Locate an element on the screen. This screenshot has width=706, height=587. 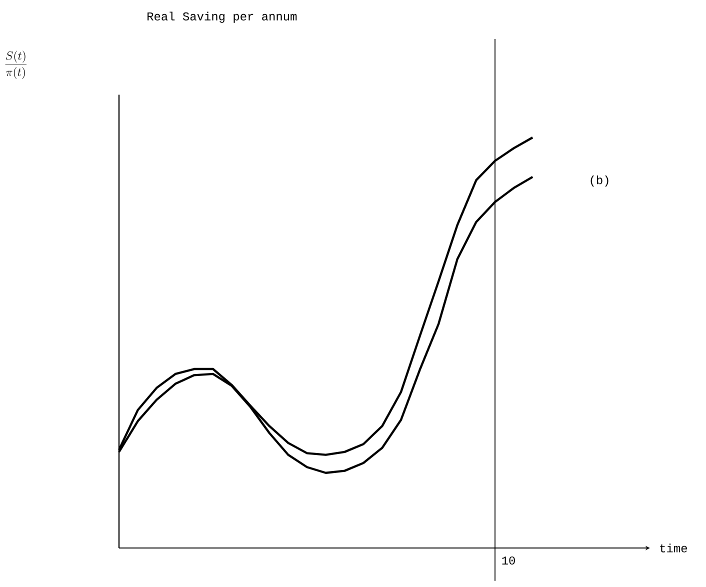
text: Real Saving per annum is located at coordinates (222, 17).